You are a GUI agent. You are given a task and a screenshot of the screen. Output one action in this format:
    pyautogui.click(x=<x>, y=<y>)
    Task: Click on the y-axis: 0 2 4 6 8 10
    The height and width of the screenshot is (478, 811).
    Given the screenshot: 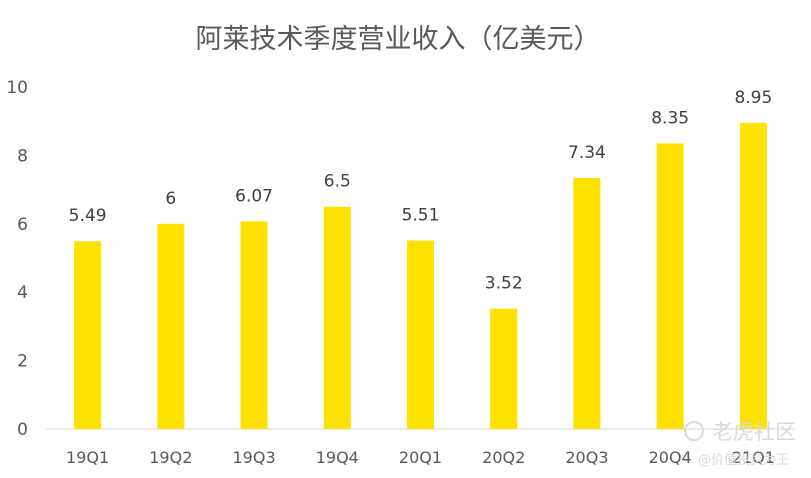 What is the action you would take?
    pyautogui.click(x=17, y=259)
    